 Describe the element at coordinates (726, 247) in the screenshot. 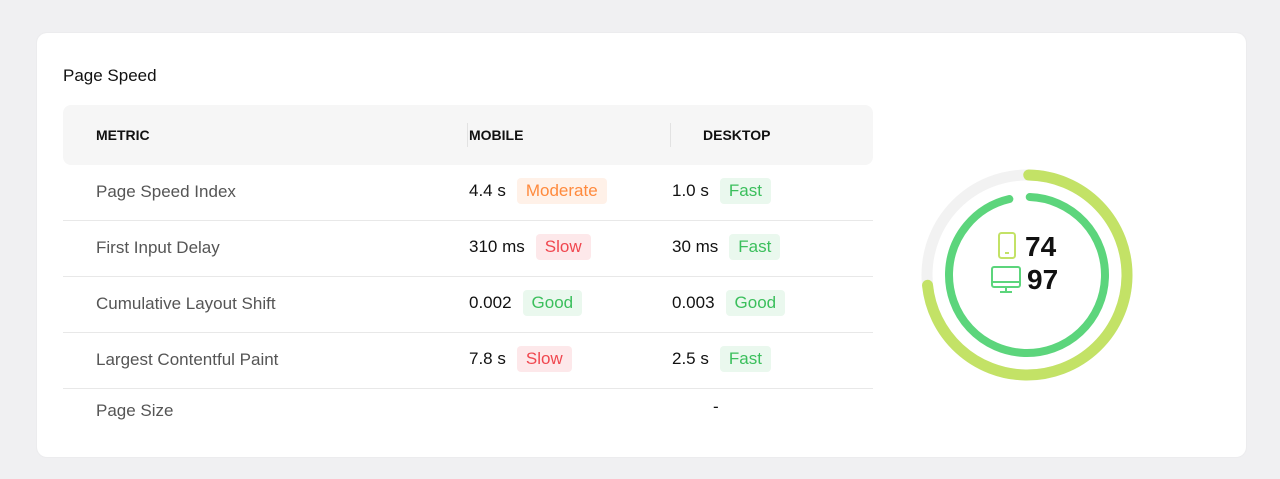

I see `desktop-cell: 30 ms Fast` at that location.